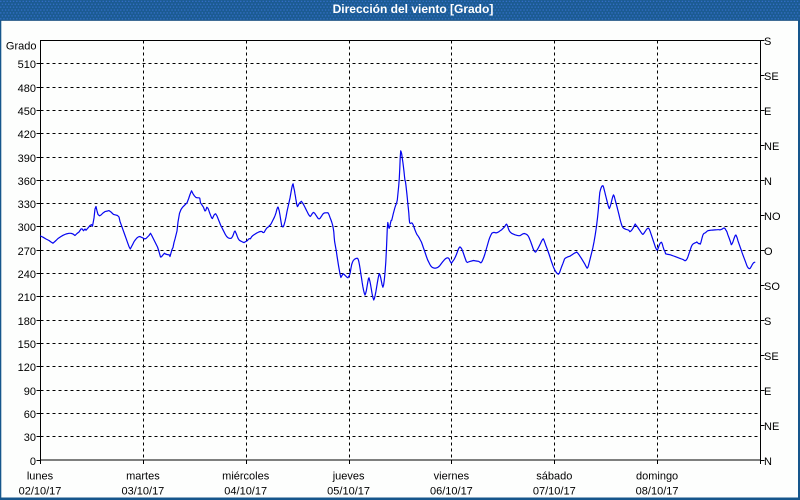 This screenshot has width=800, height=500. I want to click on svg-text: jueves, so click(348, 477).